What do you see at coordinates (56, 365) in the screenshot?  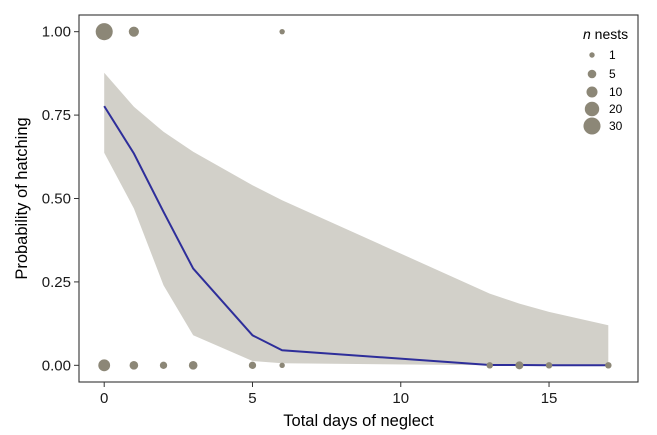 I see `y-tick-label: 0.00` at bounding box center [56, 365].